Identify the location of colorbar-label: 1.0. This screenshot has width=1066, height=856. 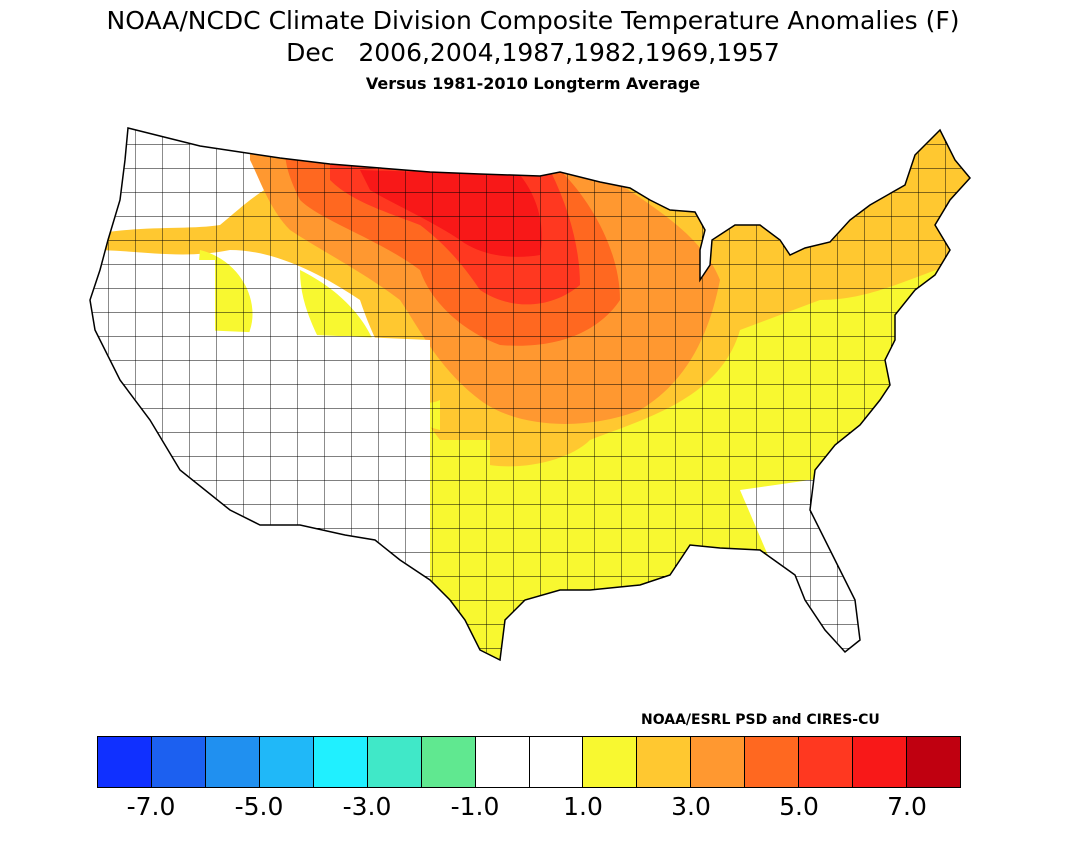
(583, 806).